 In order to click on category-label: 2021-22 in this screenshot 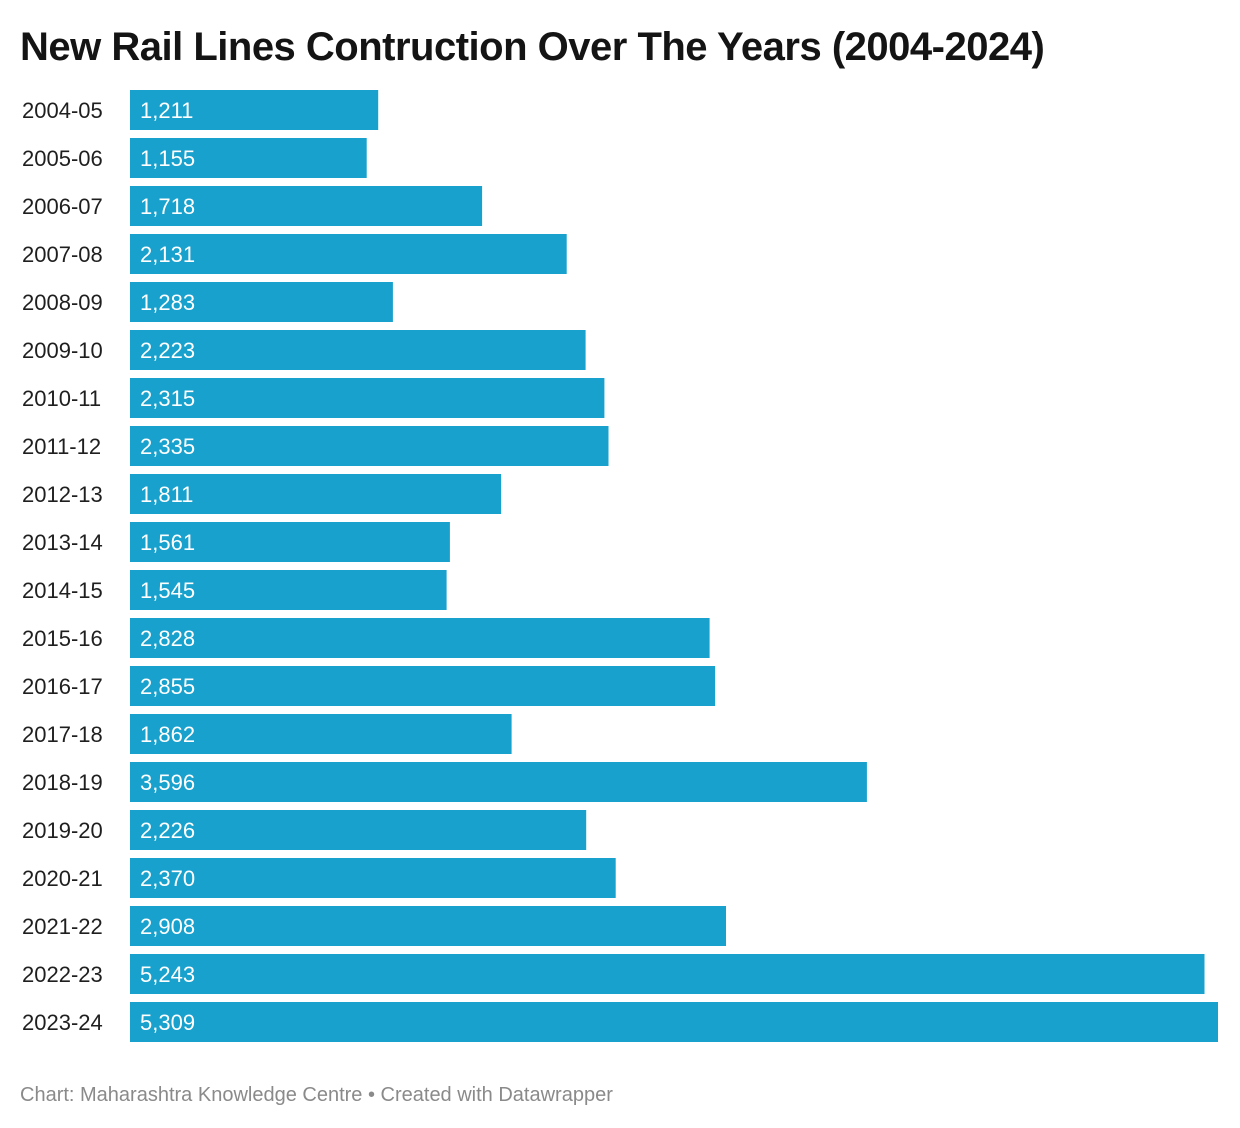, I will do `click(62, 926)`.